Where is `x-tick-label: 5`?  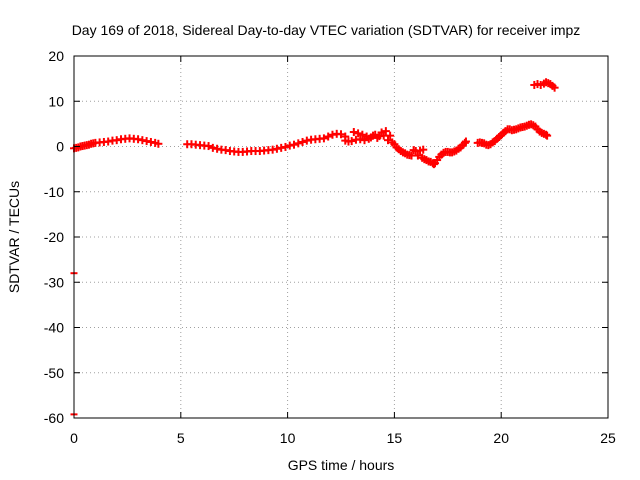 x-tick-label: 5 is located at coordinates (181, 438).